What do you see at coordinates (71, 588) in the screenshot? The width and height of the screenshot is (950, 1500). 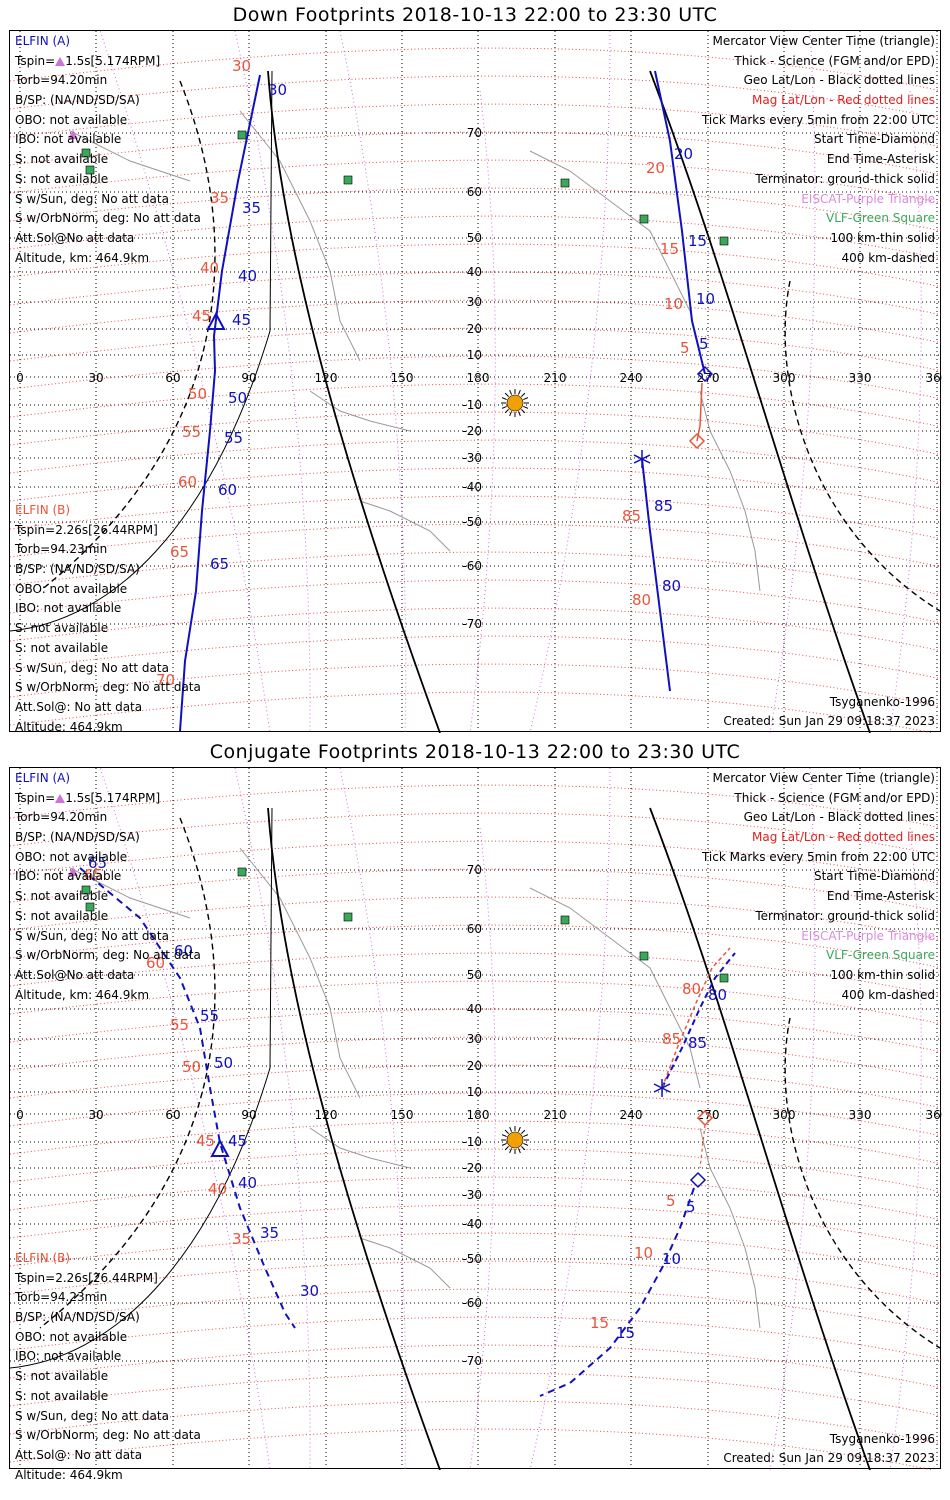 I see `elfin-b-obo: OBO: not available` at bounding box center [71, 588].